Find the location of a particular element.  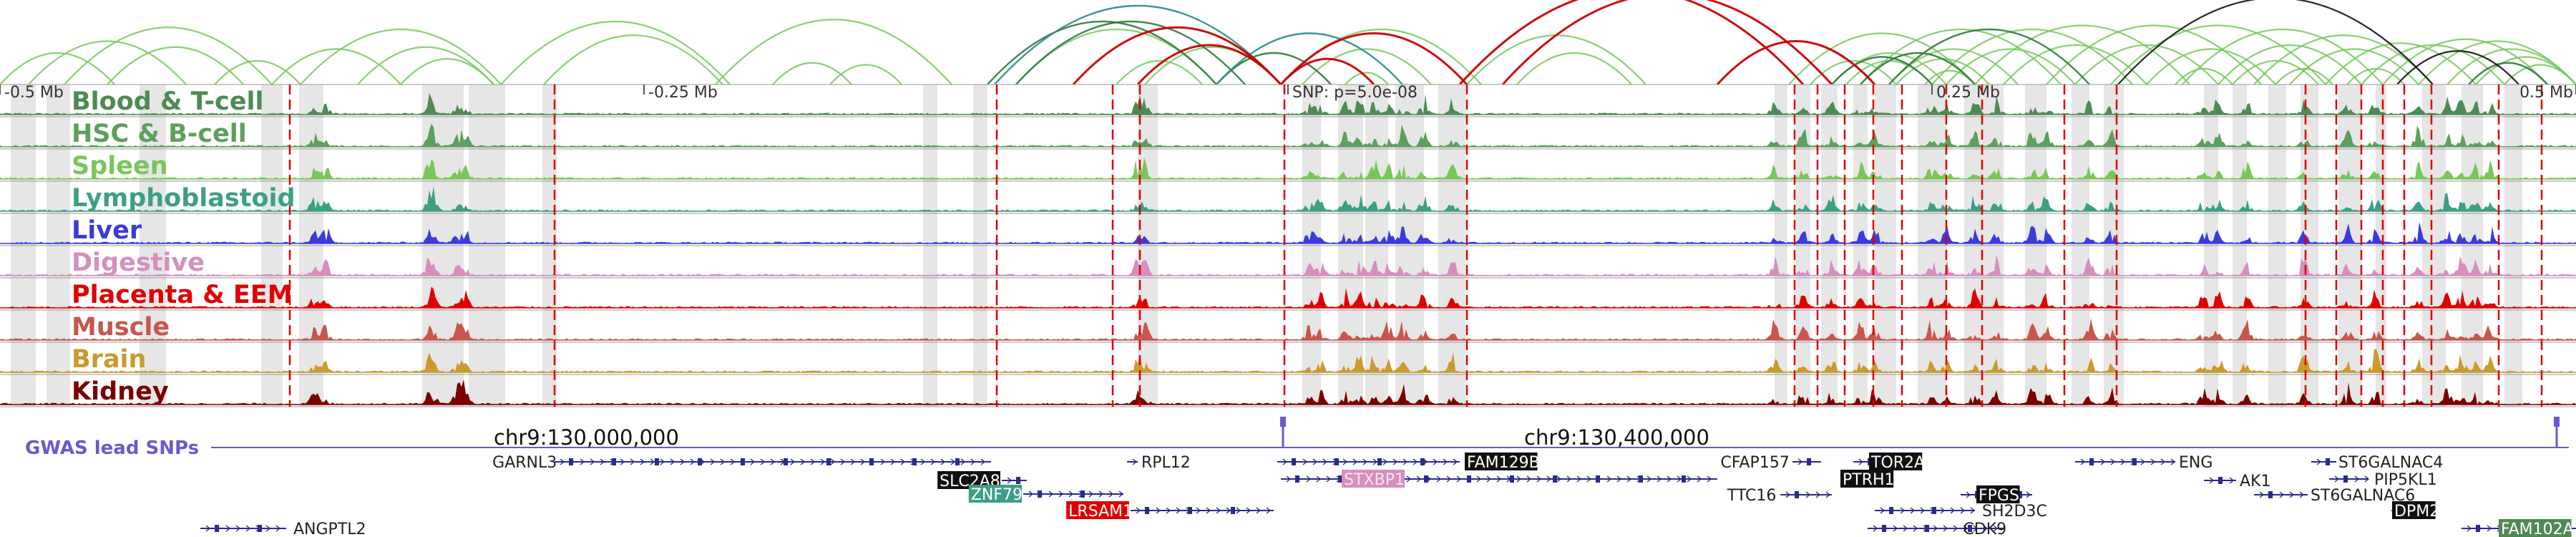

track-label: Digestive is located at coordinates (138, 262).